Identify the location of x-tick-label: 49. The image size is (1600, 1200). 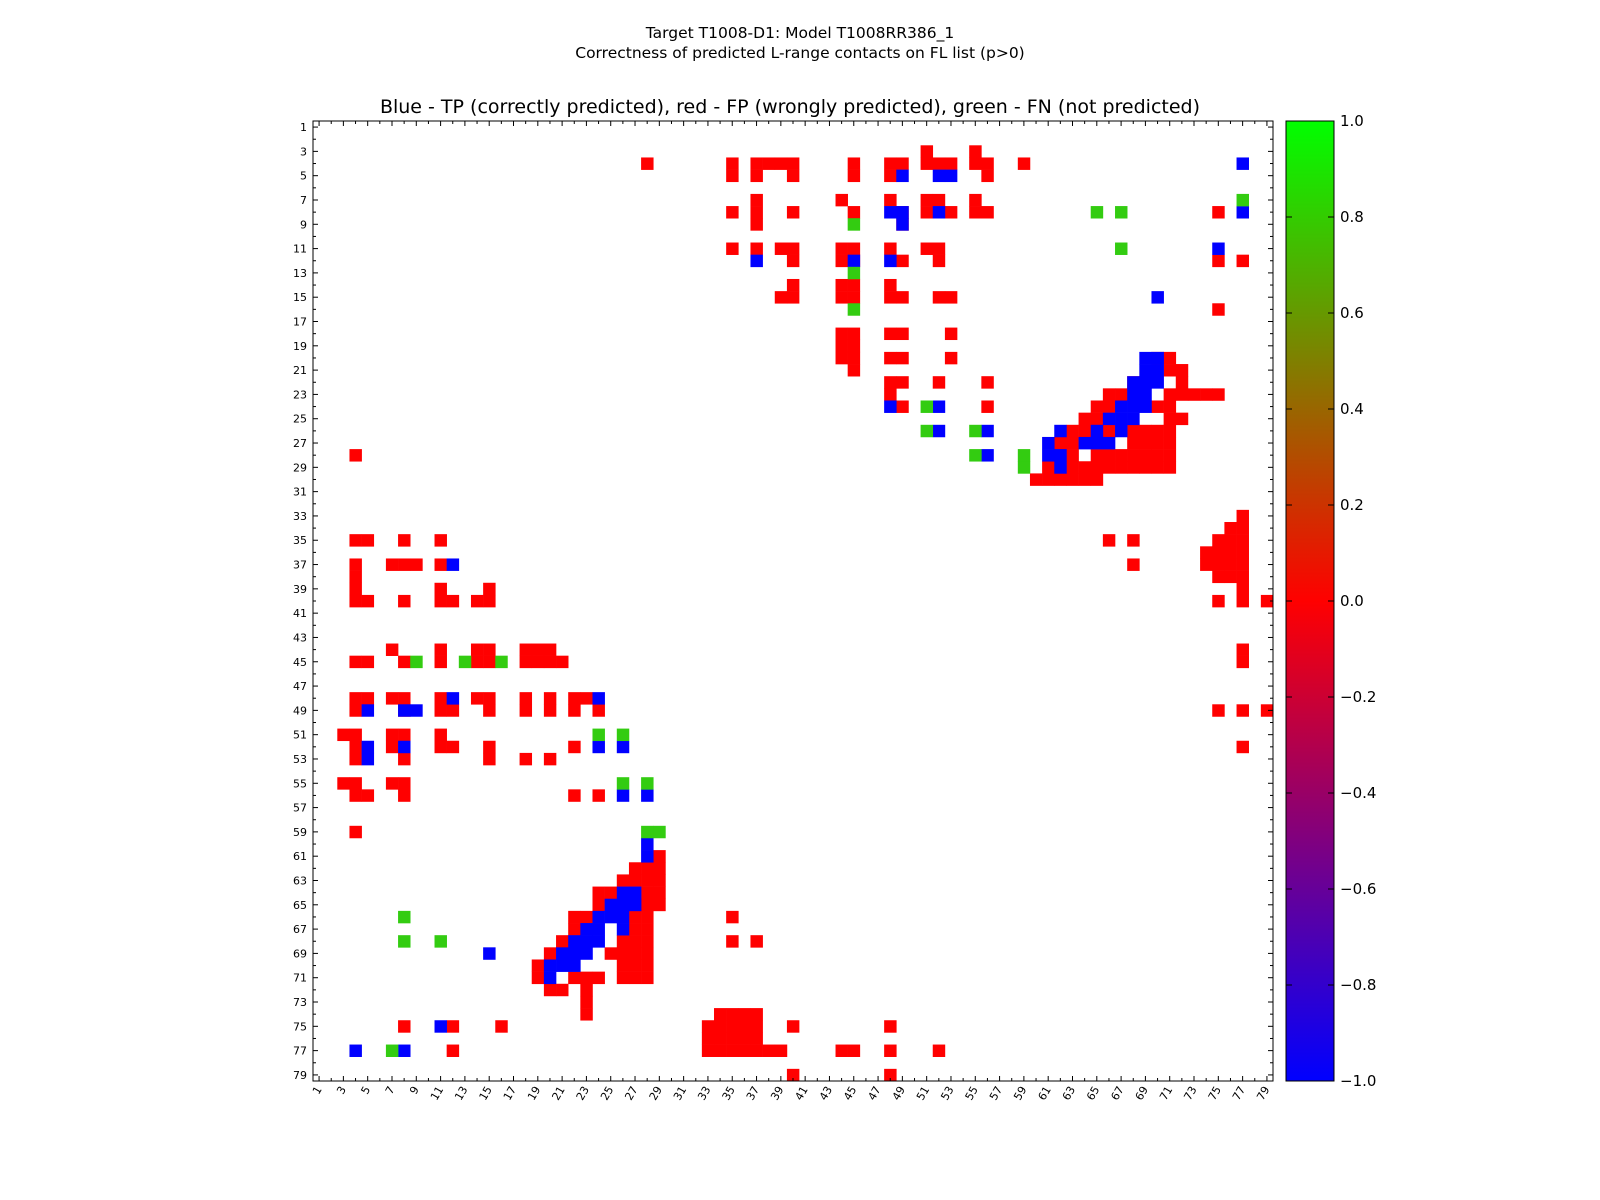
(899, 1093).